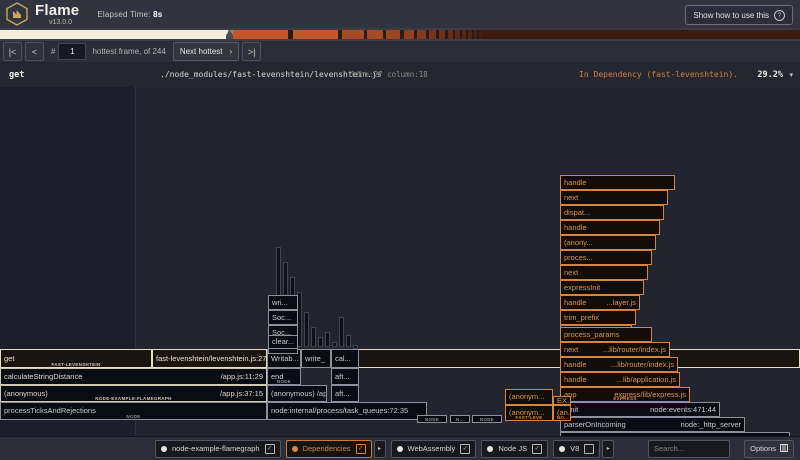  What do you see at coordinates (206, 51) in the screenshot?
I see `next-hottest-button: Next hottest ›` at bounding box center [206, 51].